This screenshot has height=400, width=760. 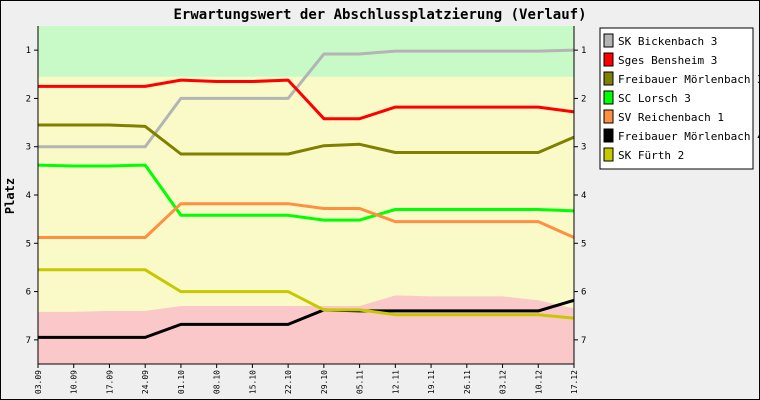 I want to click on y-tick-label-right: 2, so click(x=583, y=99).